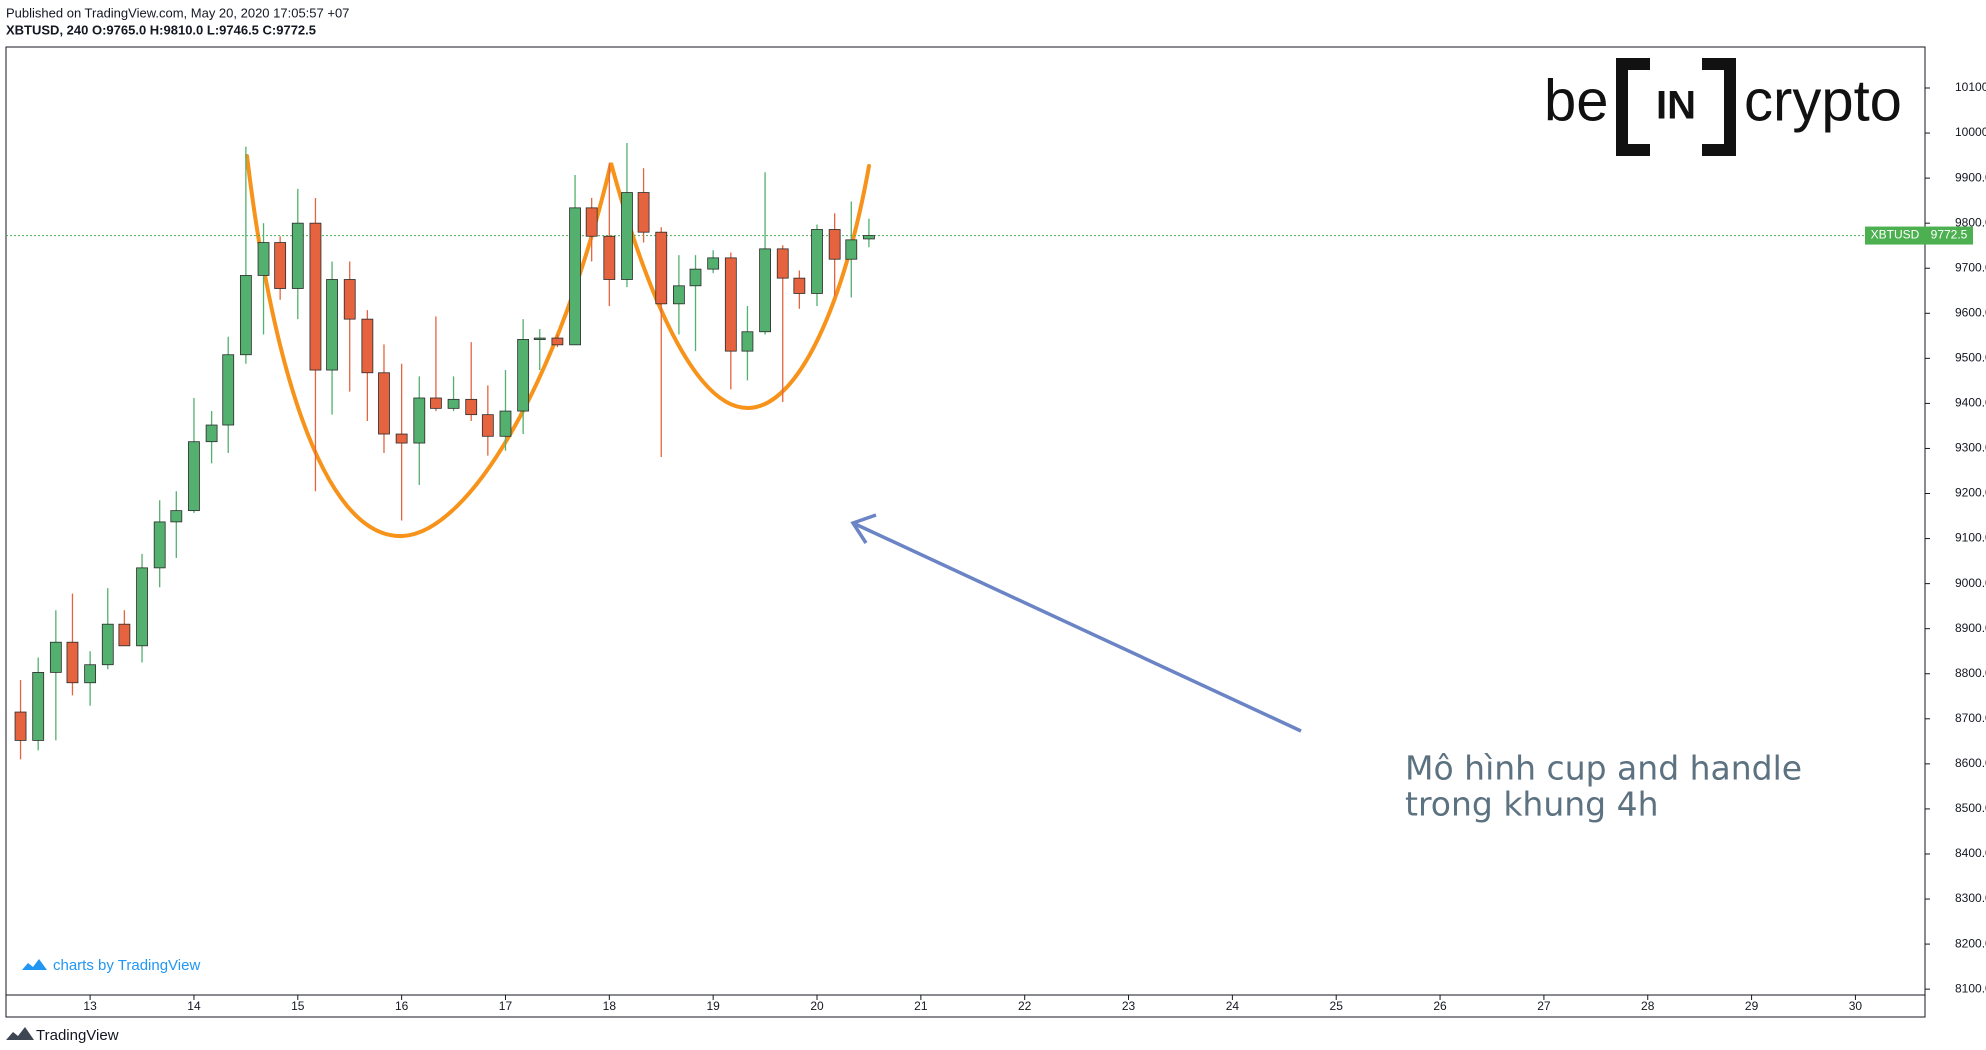 Image resolution: width=1986 pixels, height=1050 pixels. What do you see at coordinates (1970, 718) in the screenshot?
I see `y-tick-label: 8700.0` at bounding box center [1970, 718].